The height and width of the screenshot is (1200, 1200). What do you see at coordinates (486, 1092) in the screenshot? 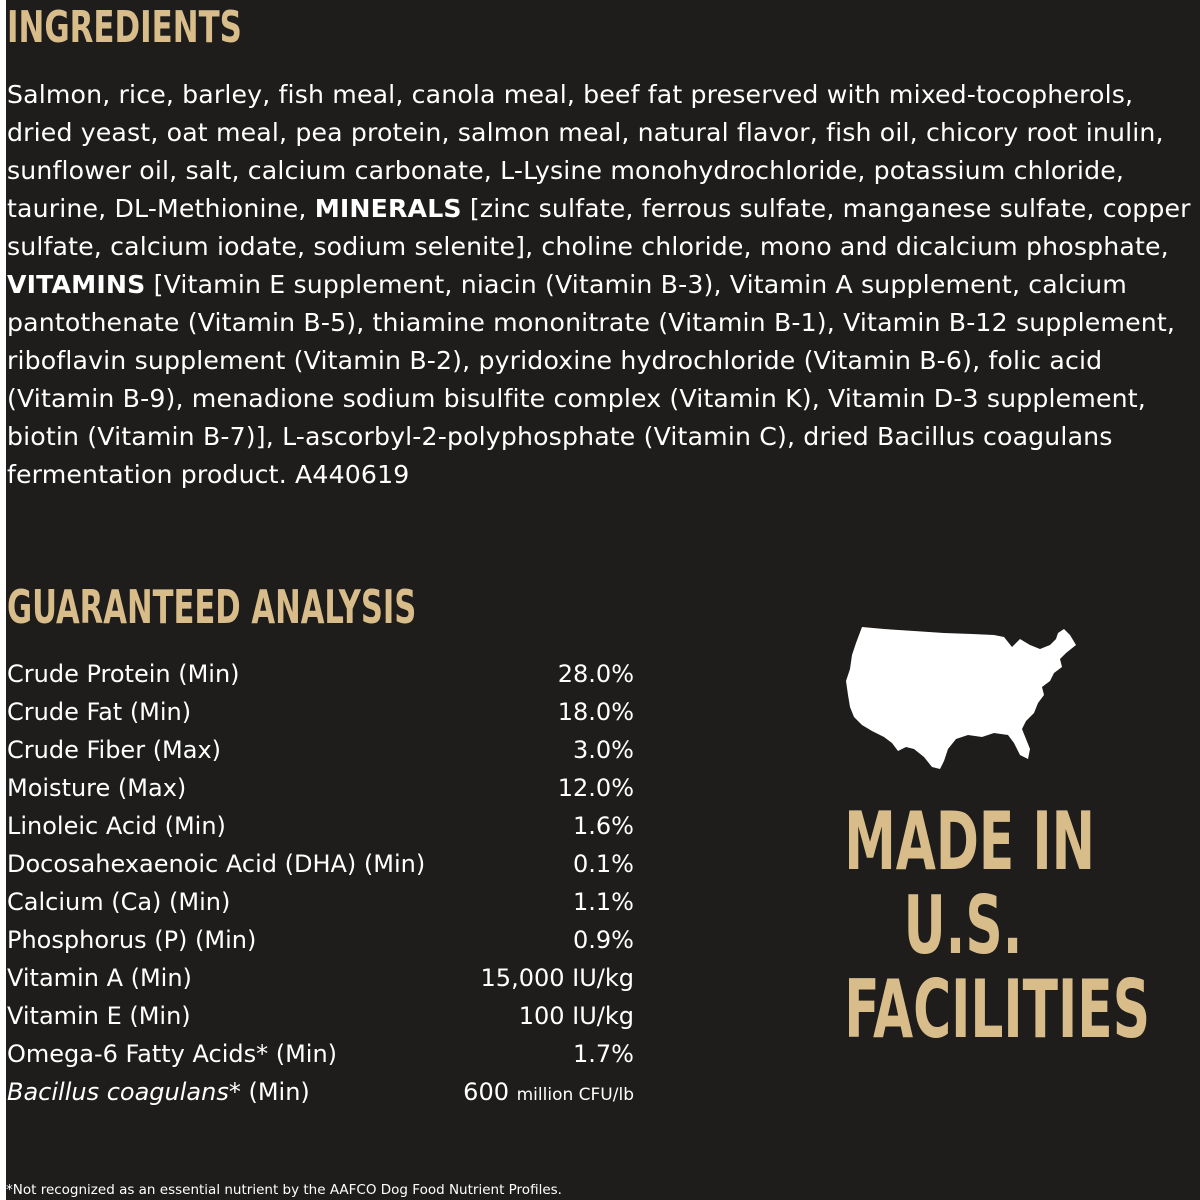
I see `nutrient-value-number: 600` at bounding box center [486, 1092].